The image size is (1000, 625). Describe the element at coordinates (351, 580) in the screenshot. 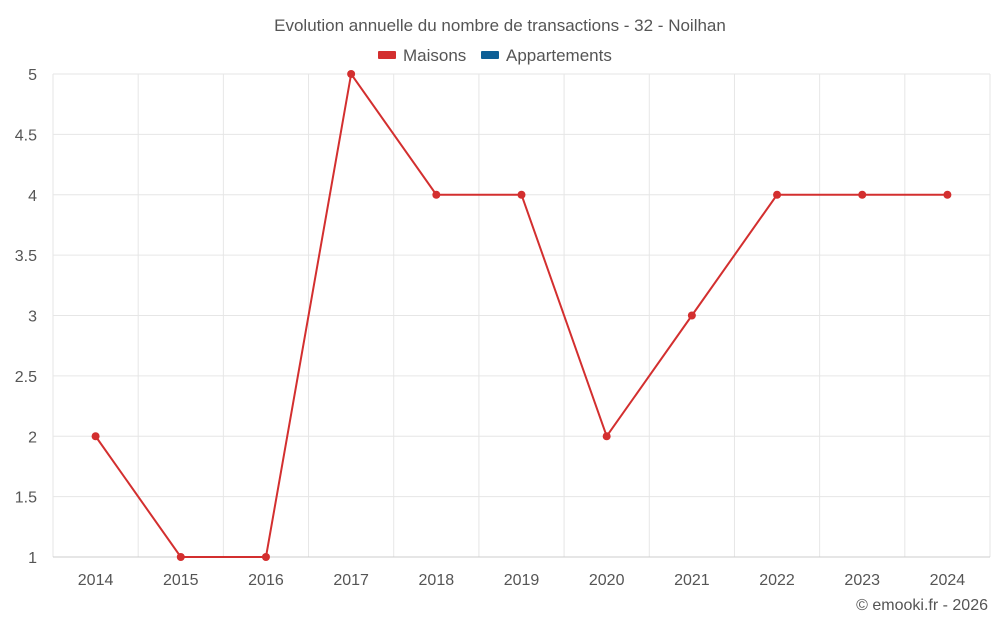

I see `x-tick-label: 2017` at that location.